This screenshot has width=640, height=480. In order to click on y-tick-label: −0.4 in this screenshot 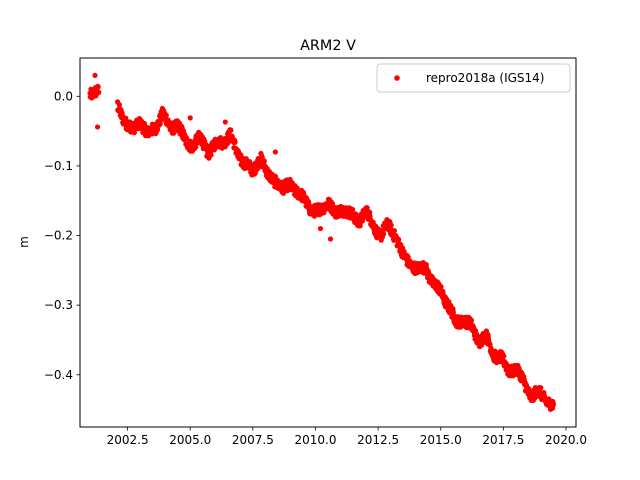, I will do `click(58, 375)`.